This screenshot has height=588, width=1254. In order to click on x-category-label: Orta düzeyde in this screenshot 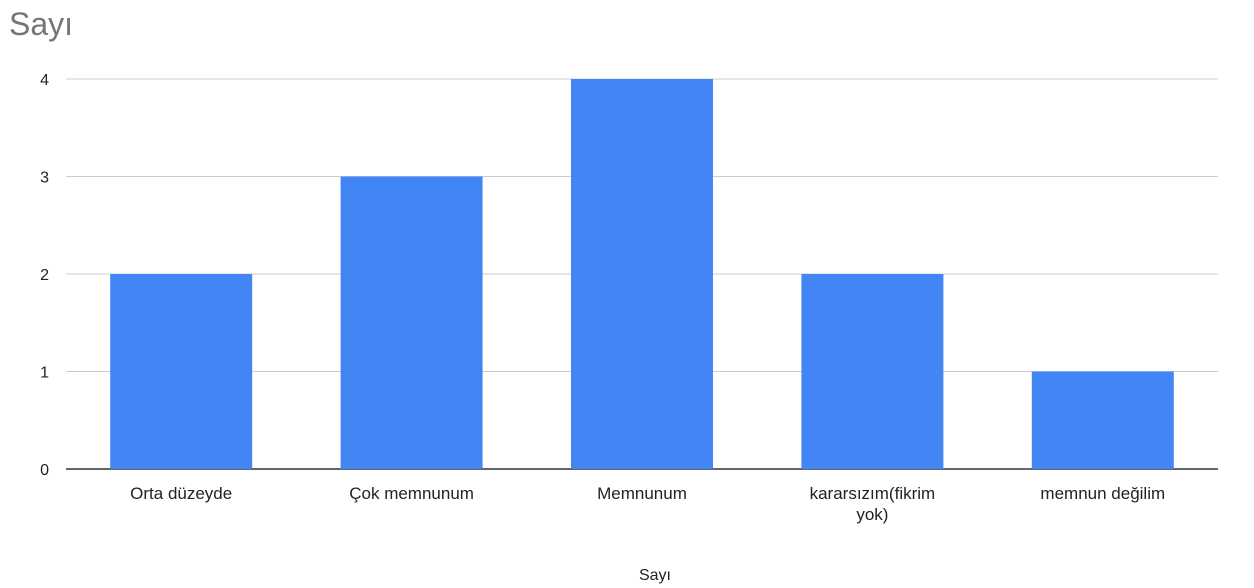, I will do `click(181, 493)`.